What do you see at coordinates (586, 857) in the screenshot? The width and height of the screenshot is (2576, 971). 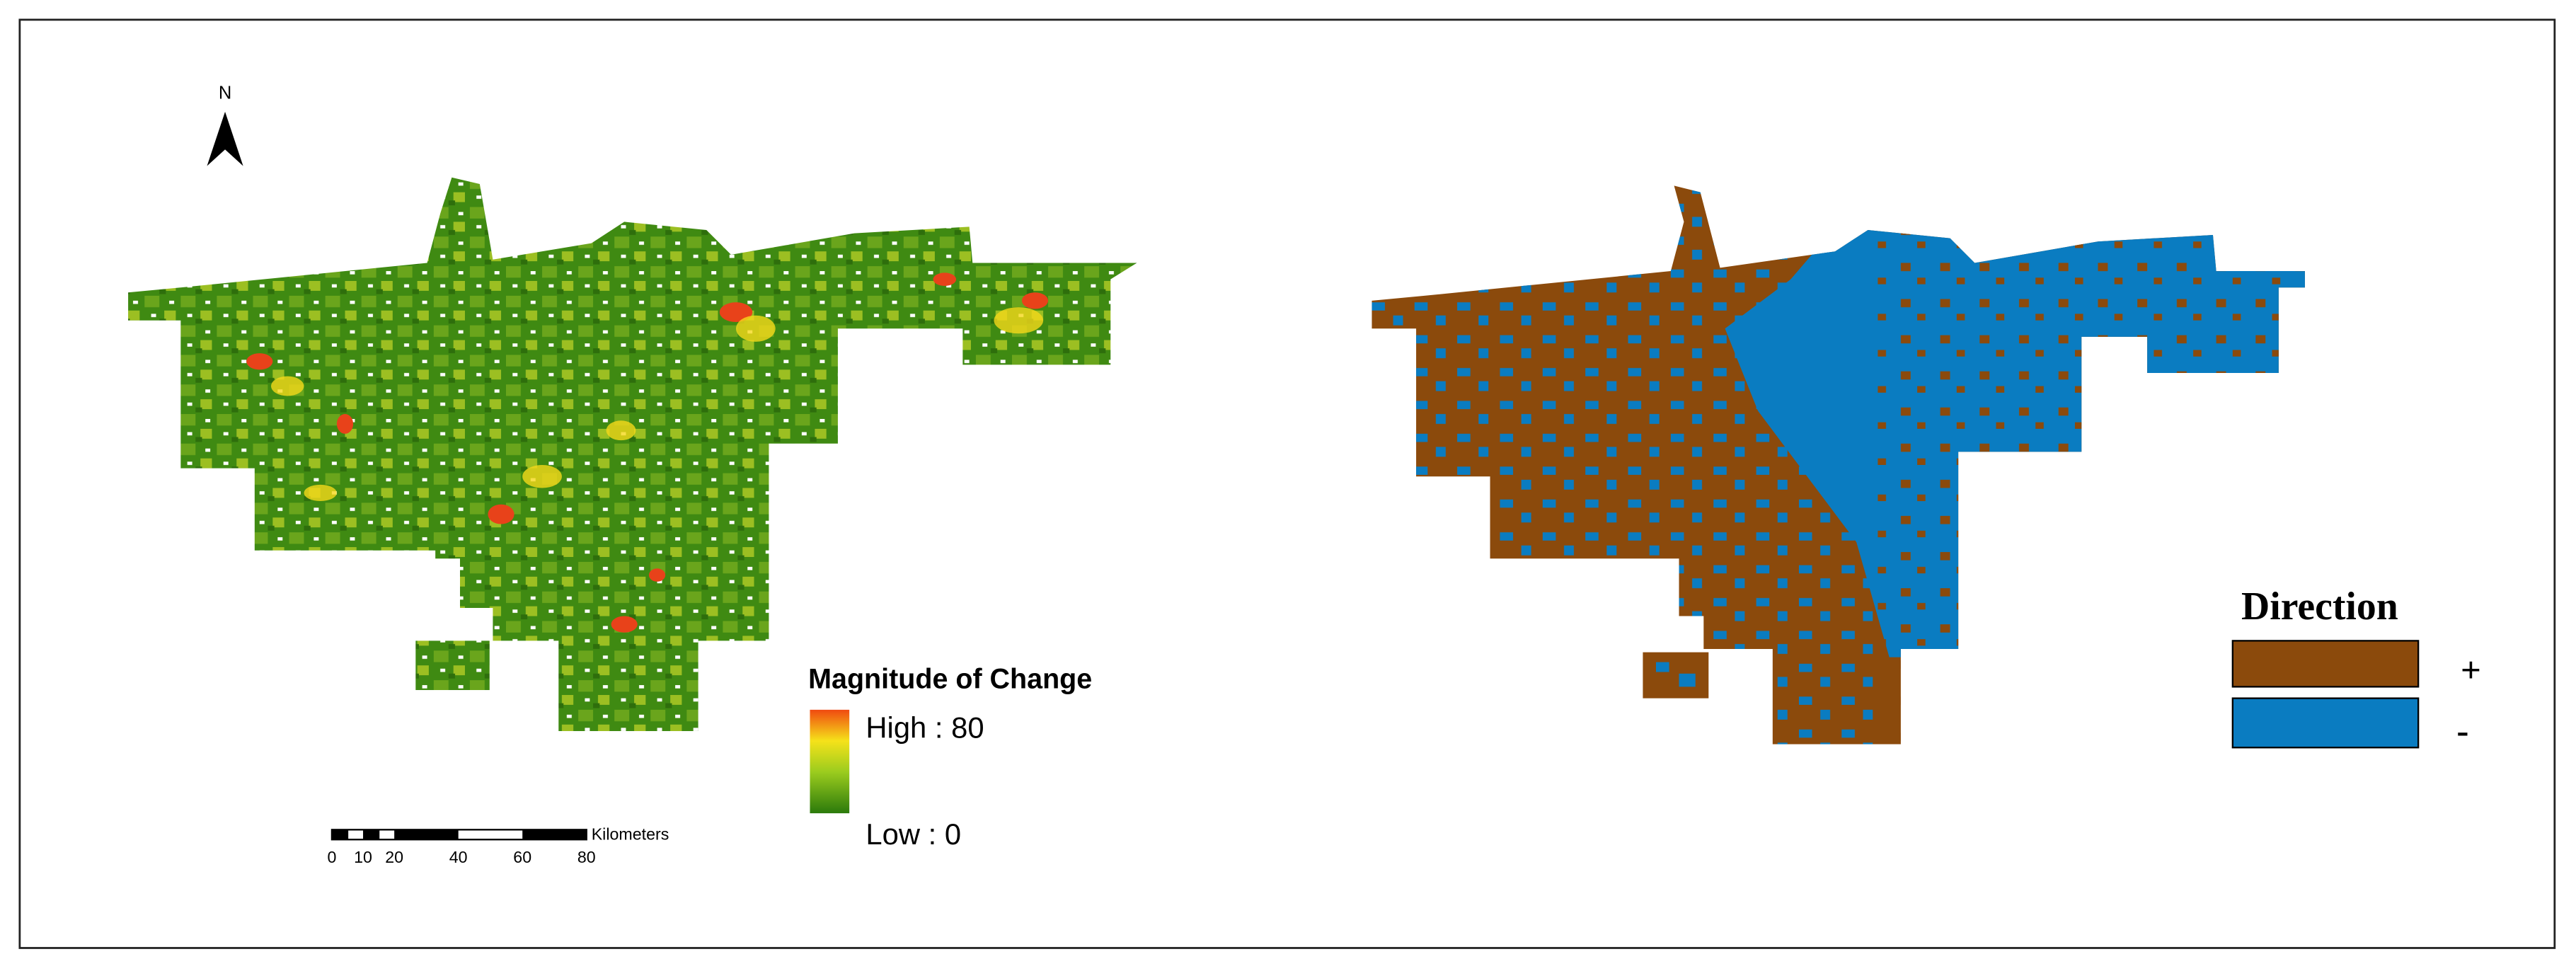 I see `scale-label: 80` at bounding box center [586, 857].